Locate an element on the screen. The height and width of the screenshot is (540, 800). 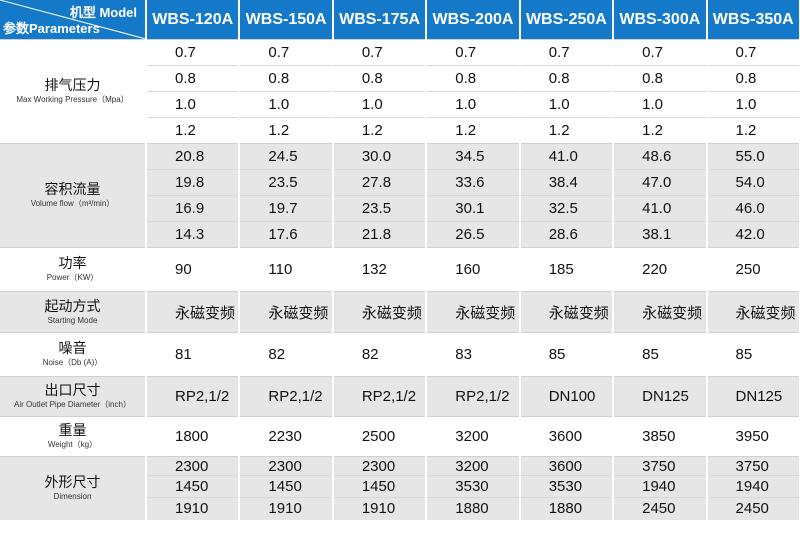
param-name-zh: 出口尺寸 is located at coordinates (72, 390).